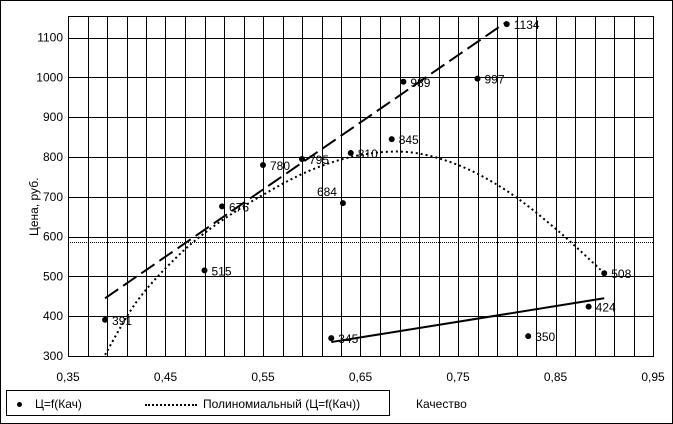 The width and height of the screenshot is (673, 424). I want to click on data-label: 1134, so click(527, 25).